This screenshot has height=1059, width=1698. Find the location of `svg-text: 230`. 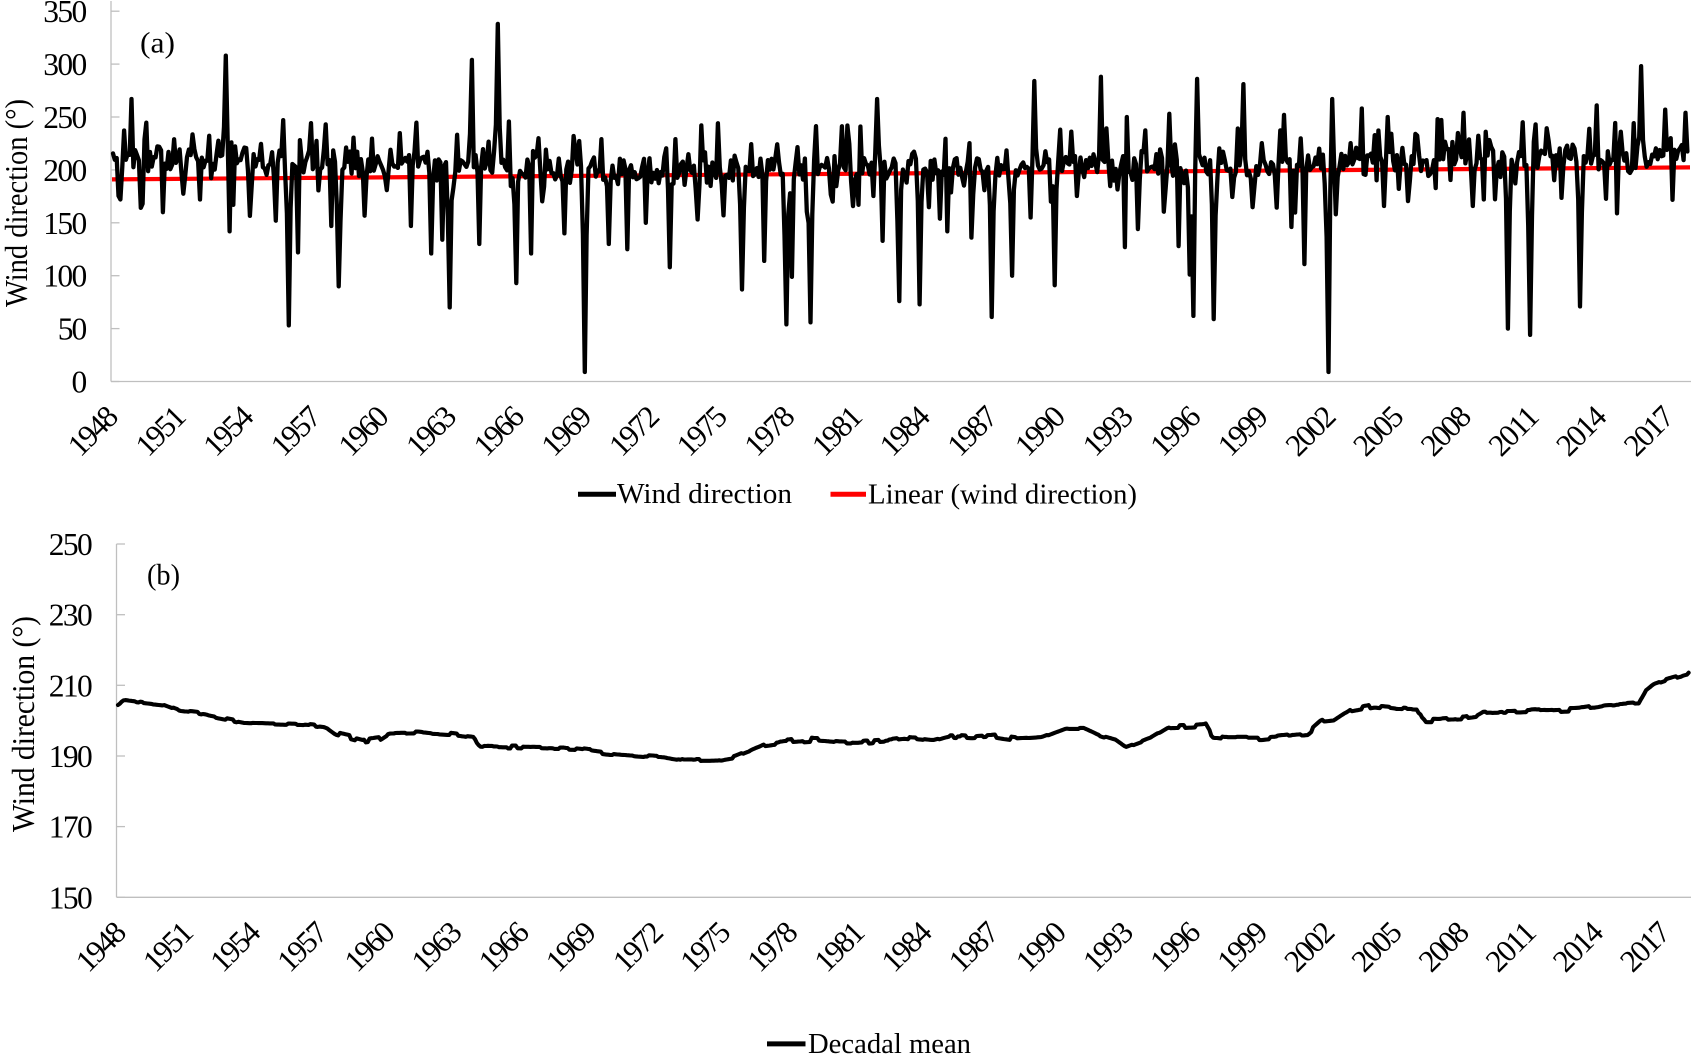

svg-text: 230 is located at coordinates (71, 615).